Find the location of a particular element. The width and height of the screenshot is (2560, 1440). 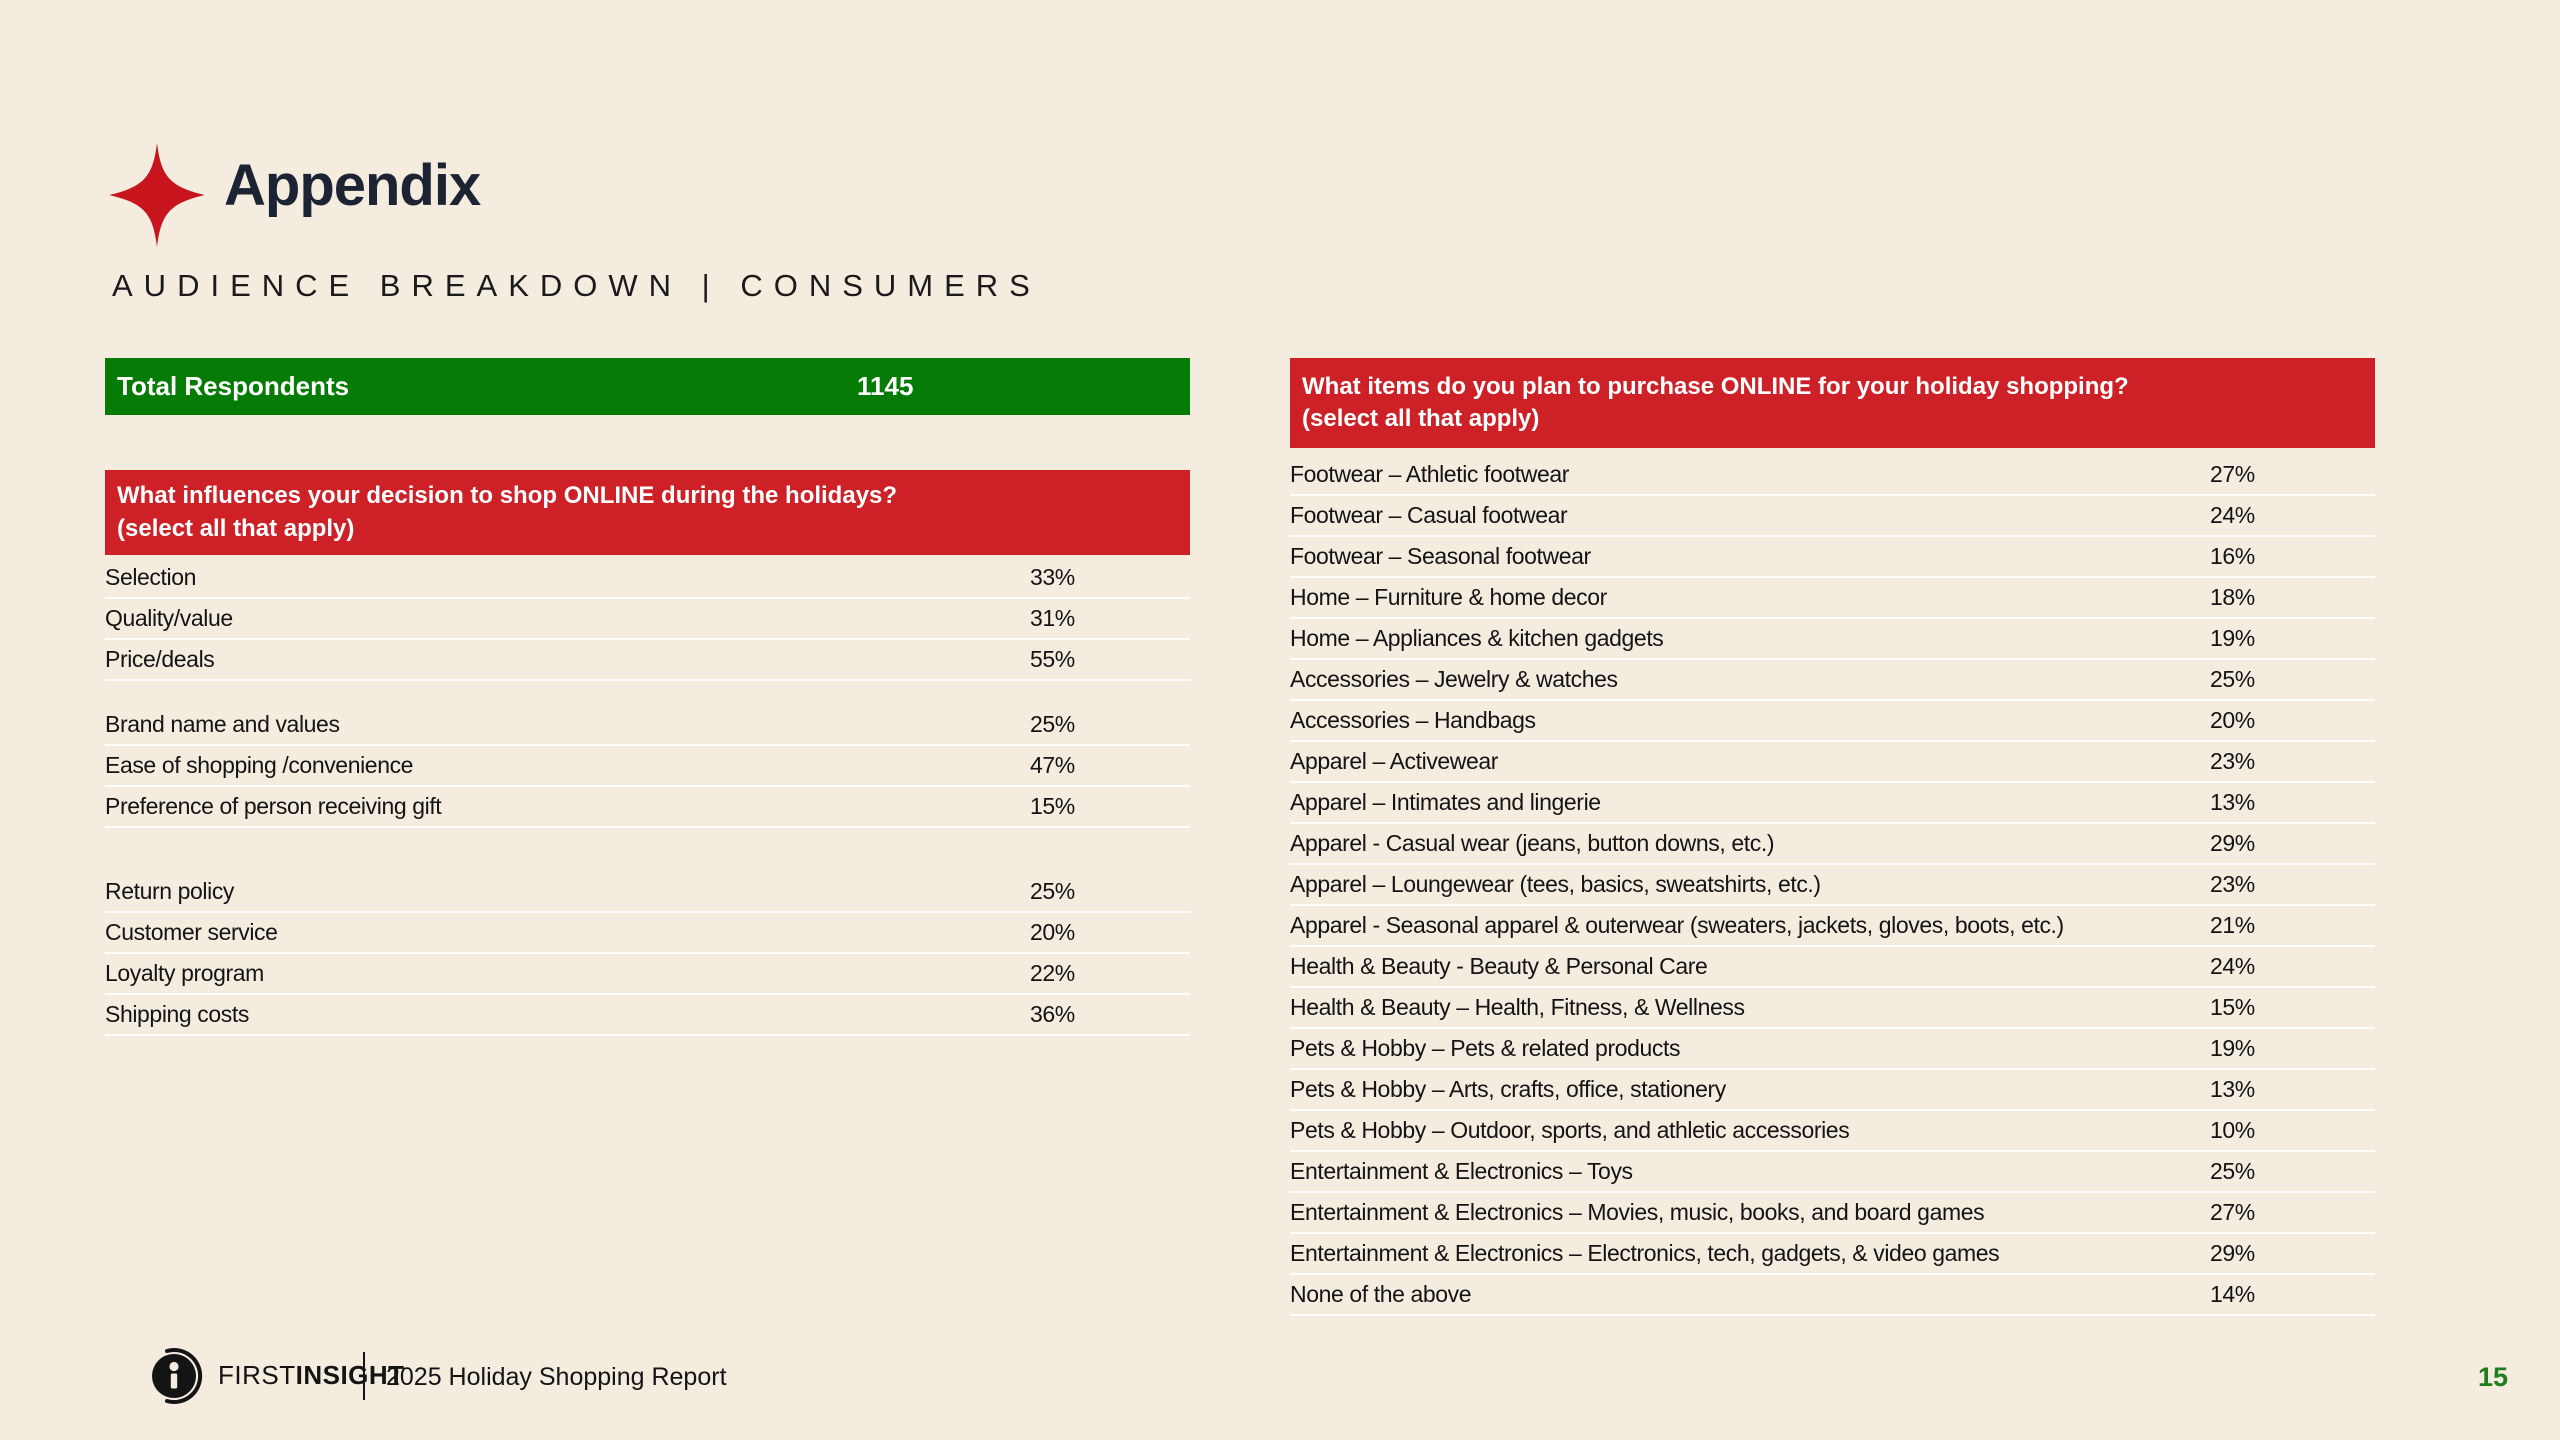

table-row: Preference of person receiving gift 15% is located at coordinates (647, 807).